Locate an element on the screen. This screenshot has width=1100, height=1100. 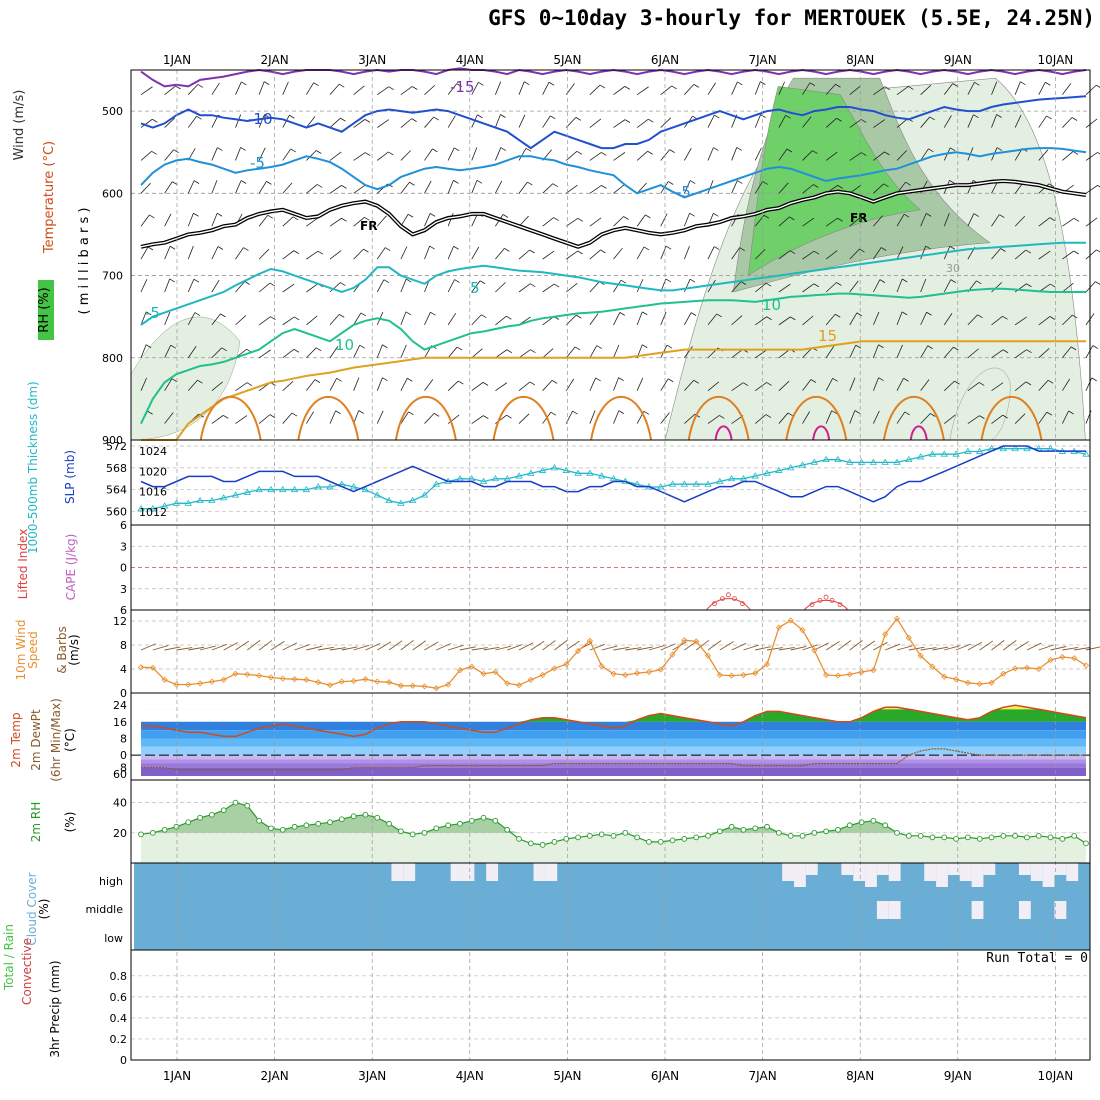
slp-tick: 1012 is located at coordinates (153, 512).